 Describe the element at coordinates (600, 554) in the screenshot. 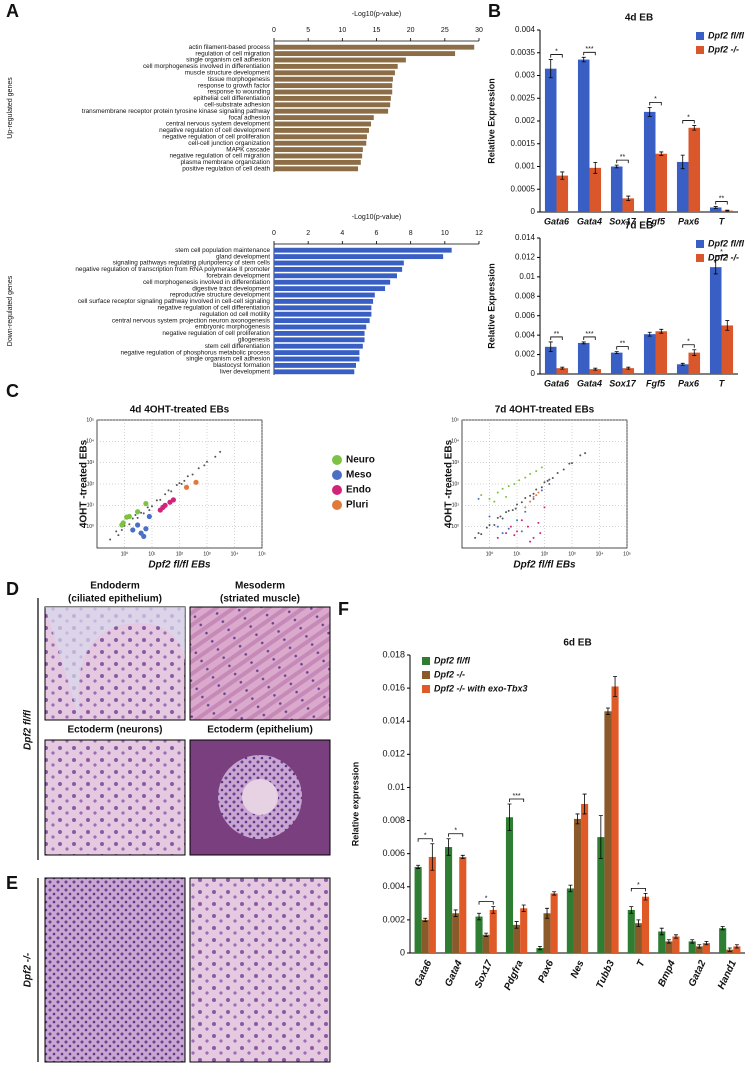

I see `x-tick-label: 10⁴` at that location.